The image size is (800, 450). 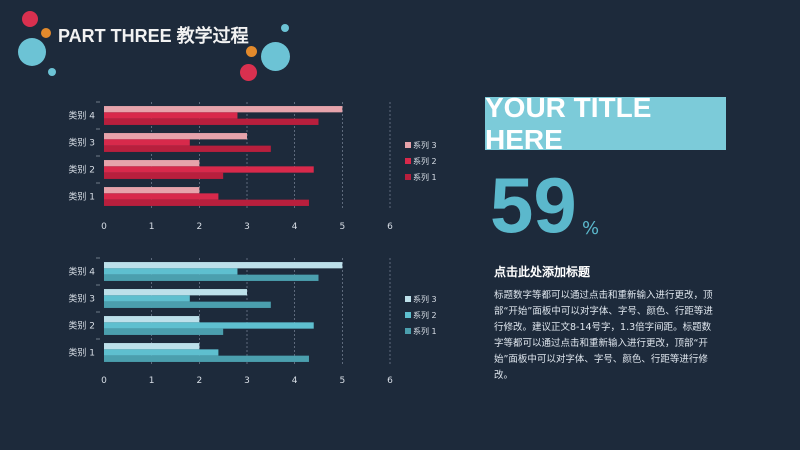 I want to click on big-number: 59, so click(x=533, y=205).